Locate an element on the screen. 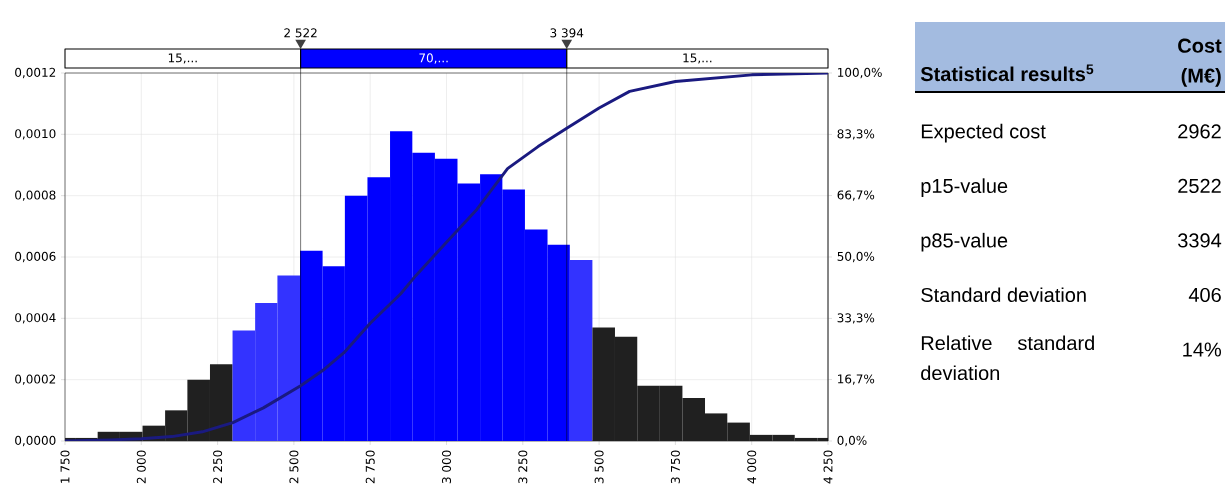 This screenshot has height=493, width=1231. text: 3394 is located at coordinates (1200, 240).